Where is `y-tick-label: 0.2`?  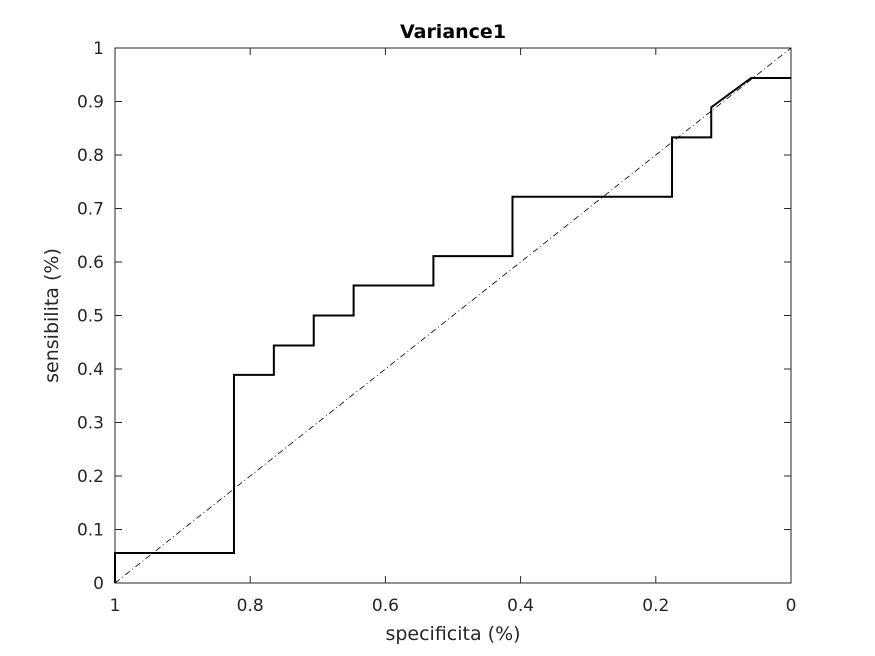
y-tick-label: 0.2 is located at coordinates (90, 477).